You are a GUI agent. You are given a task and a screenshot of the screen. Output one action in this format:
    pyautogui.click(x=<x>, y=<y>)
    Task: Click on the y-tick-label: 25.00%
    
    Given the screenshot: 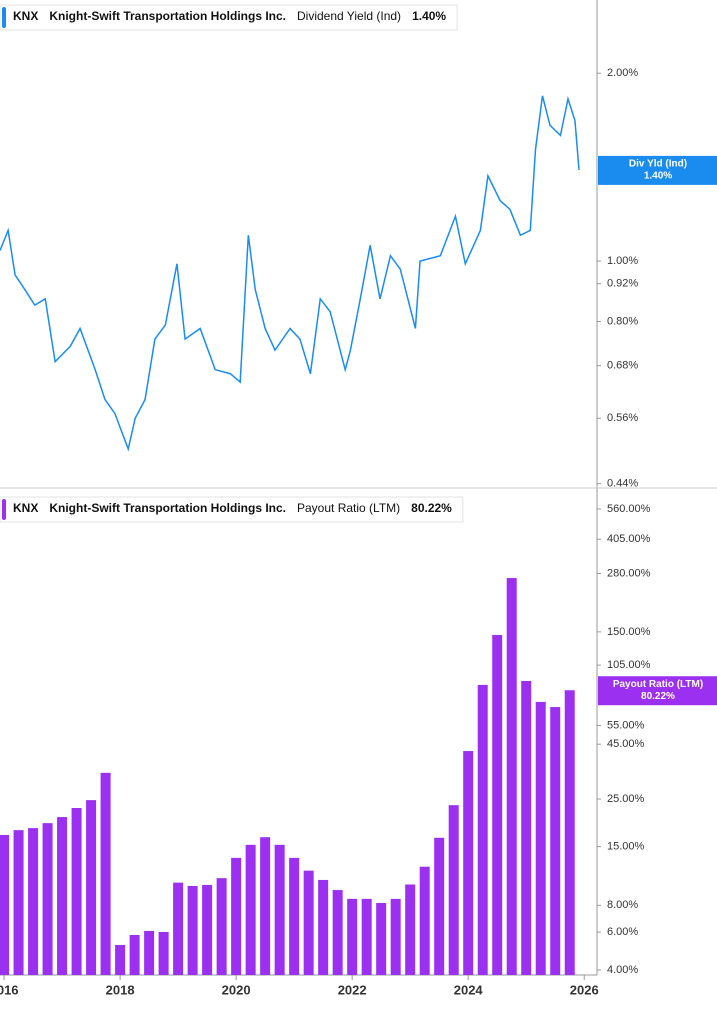 What is the action you would take?
    pyautogui.click(x=626, y=799)
    